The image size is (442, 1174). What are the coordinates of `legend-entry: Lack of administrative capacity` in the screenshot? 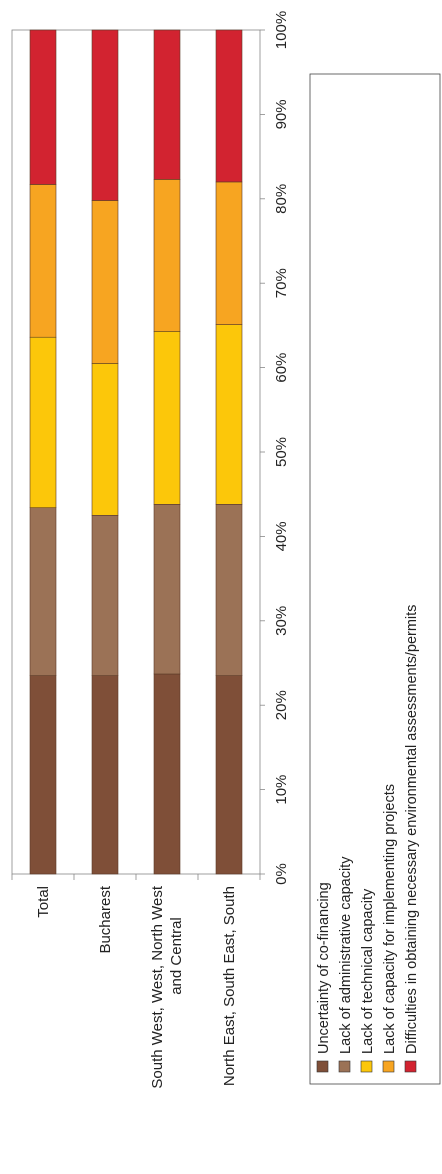 It's located at (346, 955).